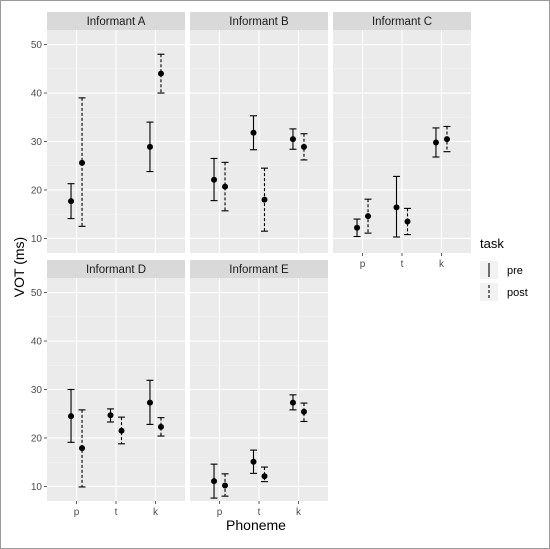 Image resolution: width=550 pixels, height=549 pixels. I want to click on panel-title: Informant E, so click(259, 270).